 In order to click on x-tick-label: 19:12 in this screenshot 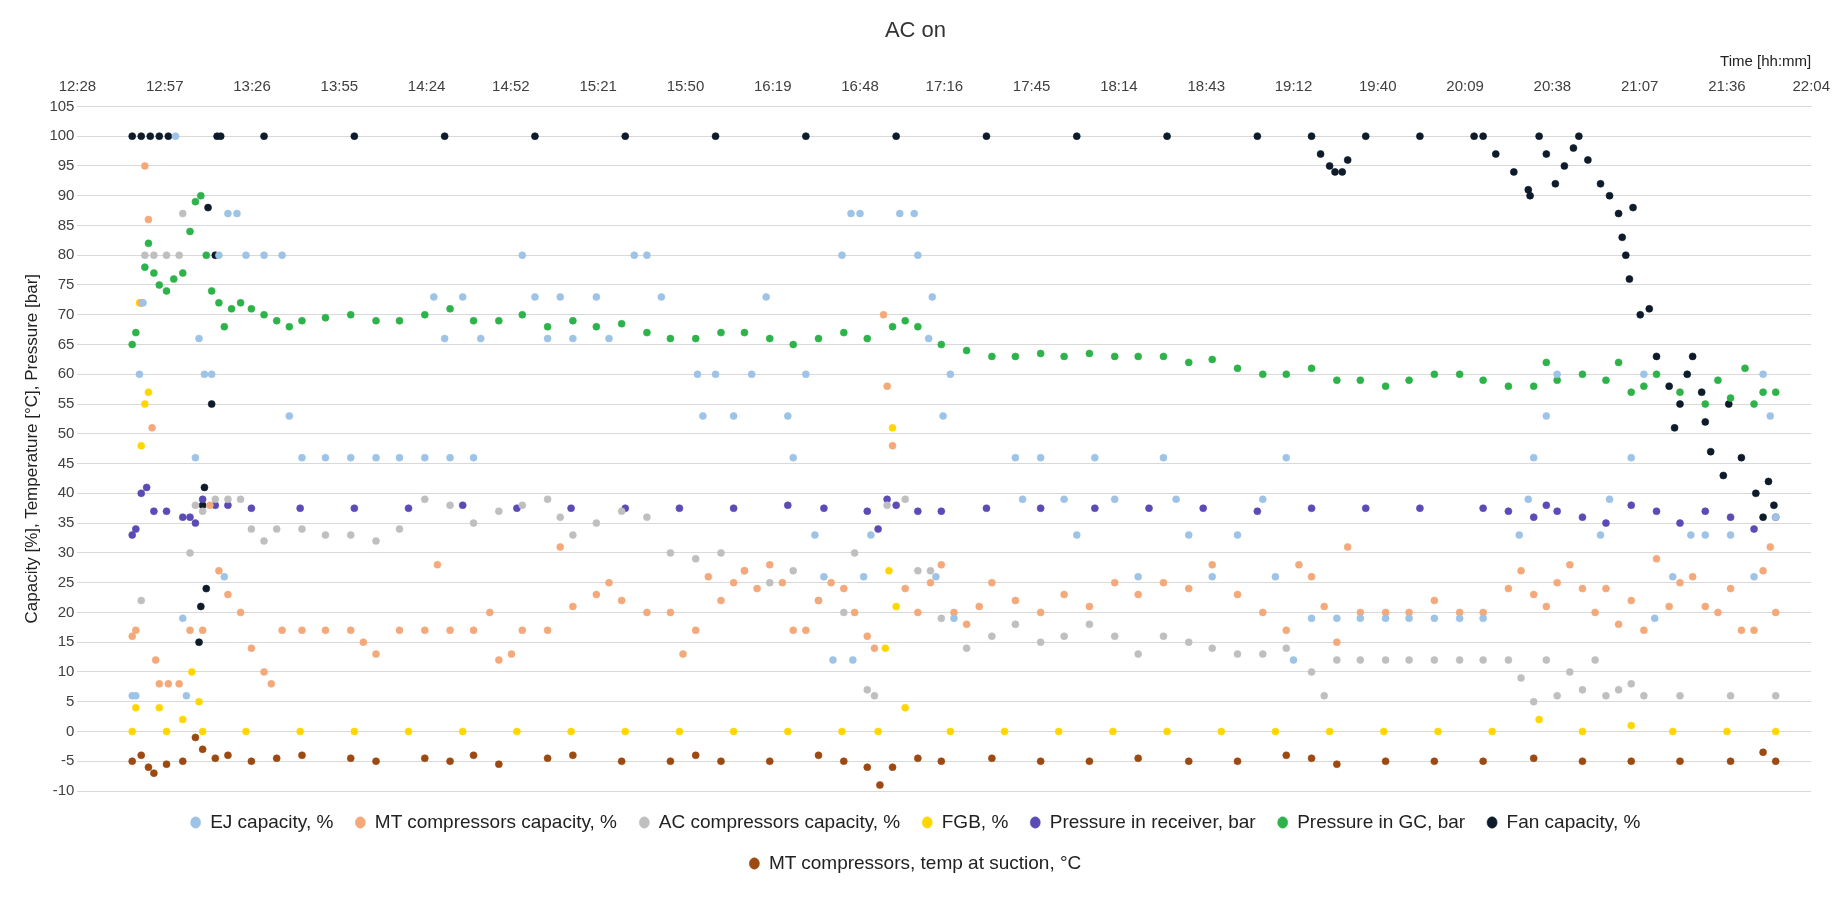, I will do `click(1293, 85)`.